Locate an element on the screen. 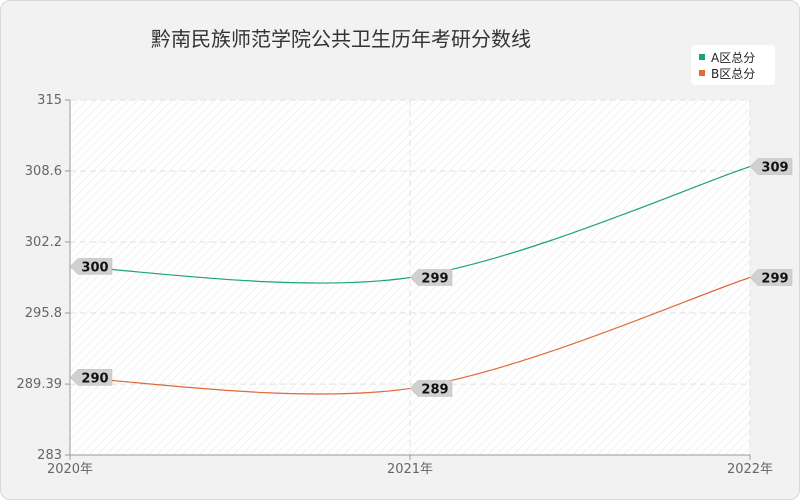  y-tick-label: 315 is located at coordinates (49, 100).